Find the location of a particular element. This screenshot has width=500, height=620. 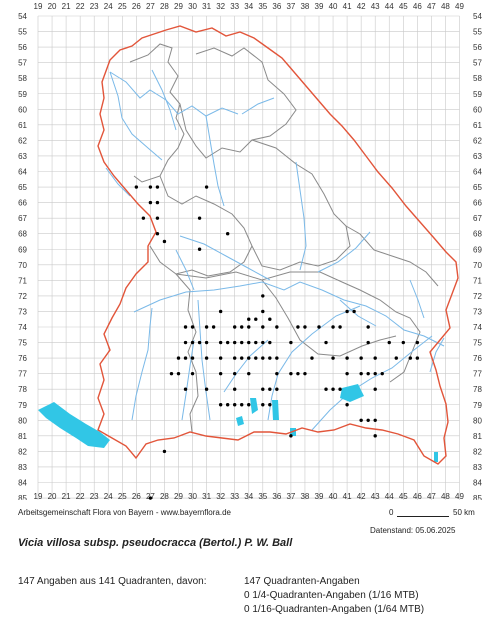

y-tick-label: 64 is located at coordinates (22, 172).